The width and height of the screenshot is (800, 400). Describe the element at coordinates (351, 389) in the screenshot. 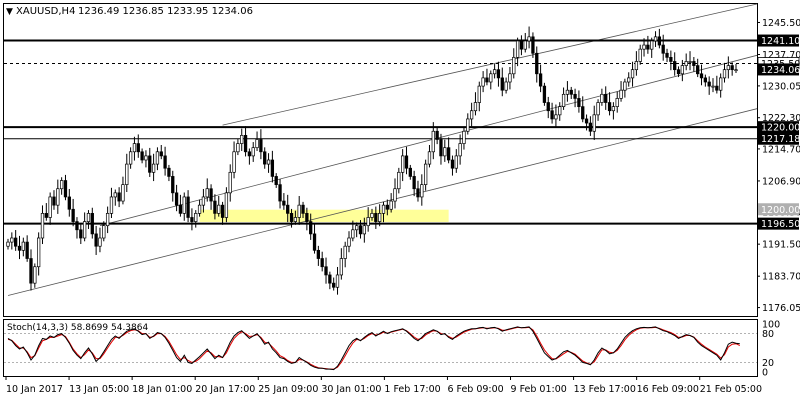

I see `time-tick-label: 30 Jan 01:00` at that location.